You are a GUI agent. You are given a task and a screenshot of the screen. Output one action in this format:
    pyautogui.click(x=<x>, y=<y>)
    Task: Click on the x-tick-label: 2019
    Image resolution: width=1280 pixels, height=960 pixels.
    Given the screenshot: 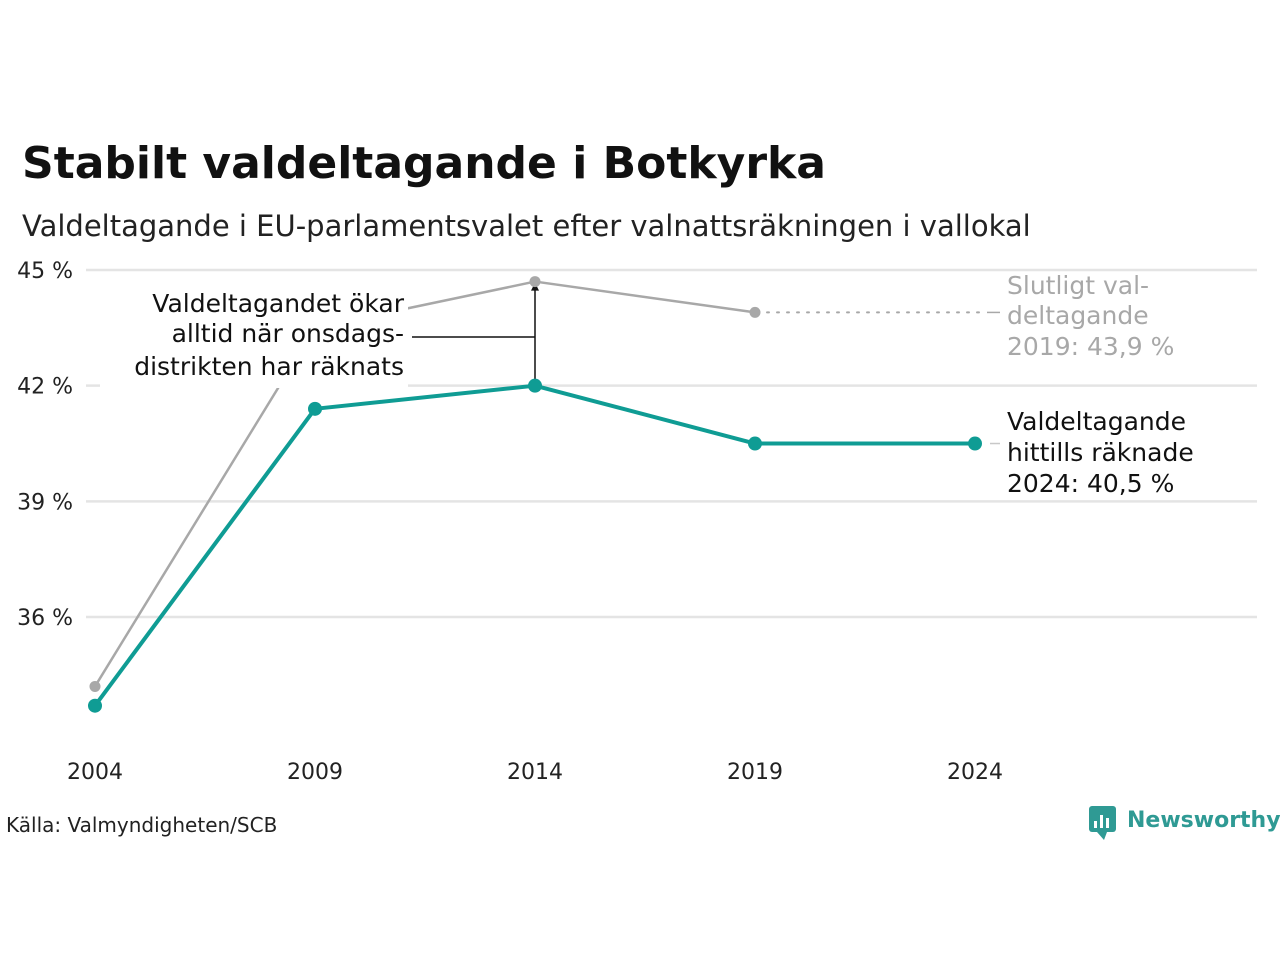 What is the action you would take?
    pyautogui.click(x=755, y=772)
    